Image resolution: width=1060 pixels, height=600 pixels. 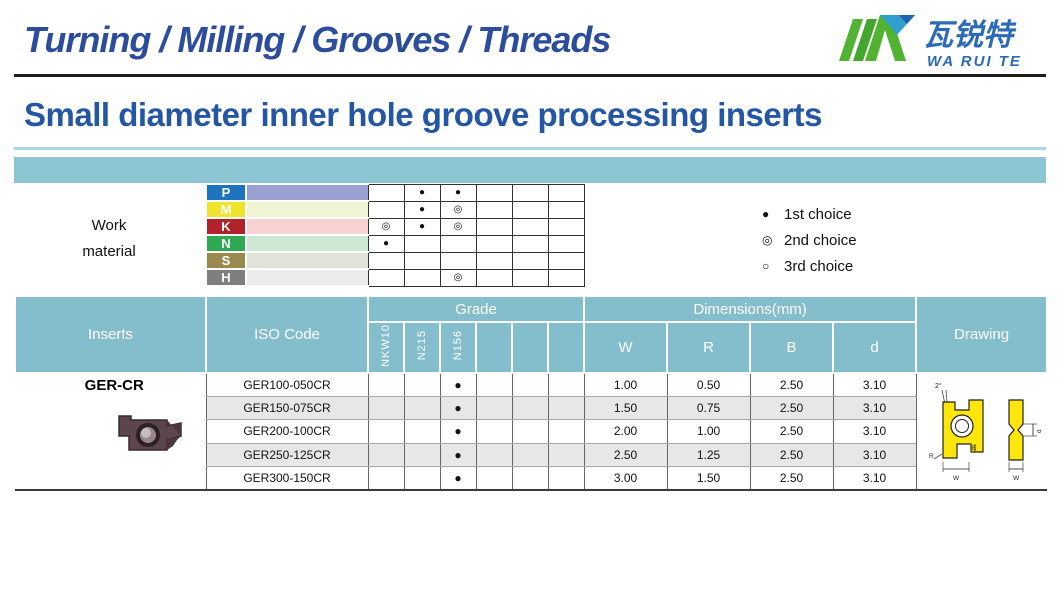 What do you see at coordinates (226, 209) in the screenshot?
I see `material-class-label: M` at bounding box center [226, 209].